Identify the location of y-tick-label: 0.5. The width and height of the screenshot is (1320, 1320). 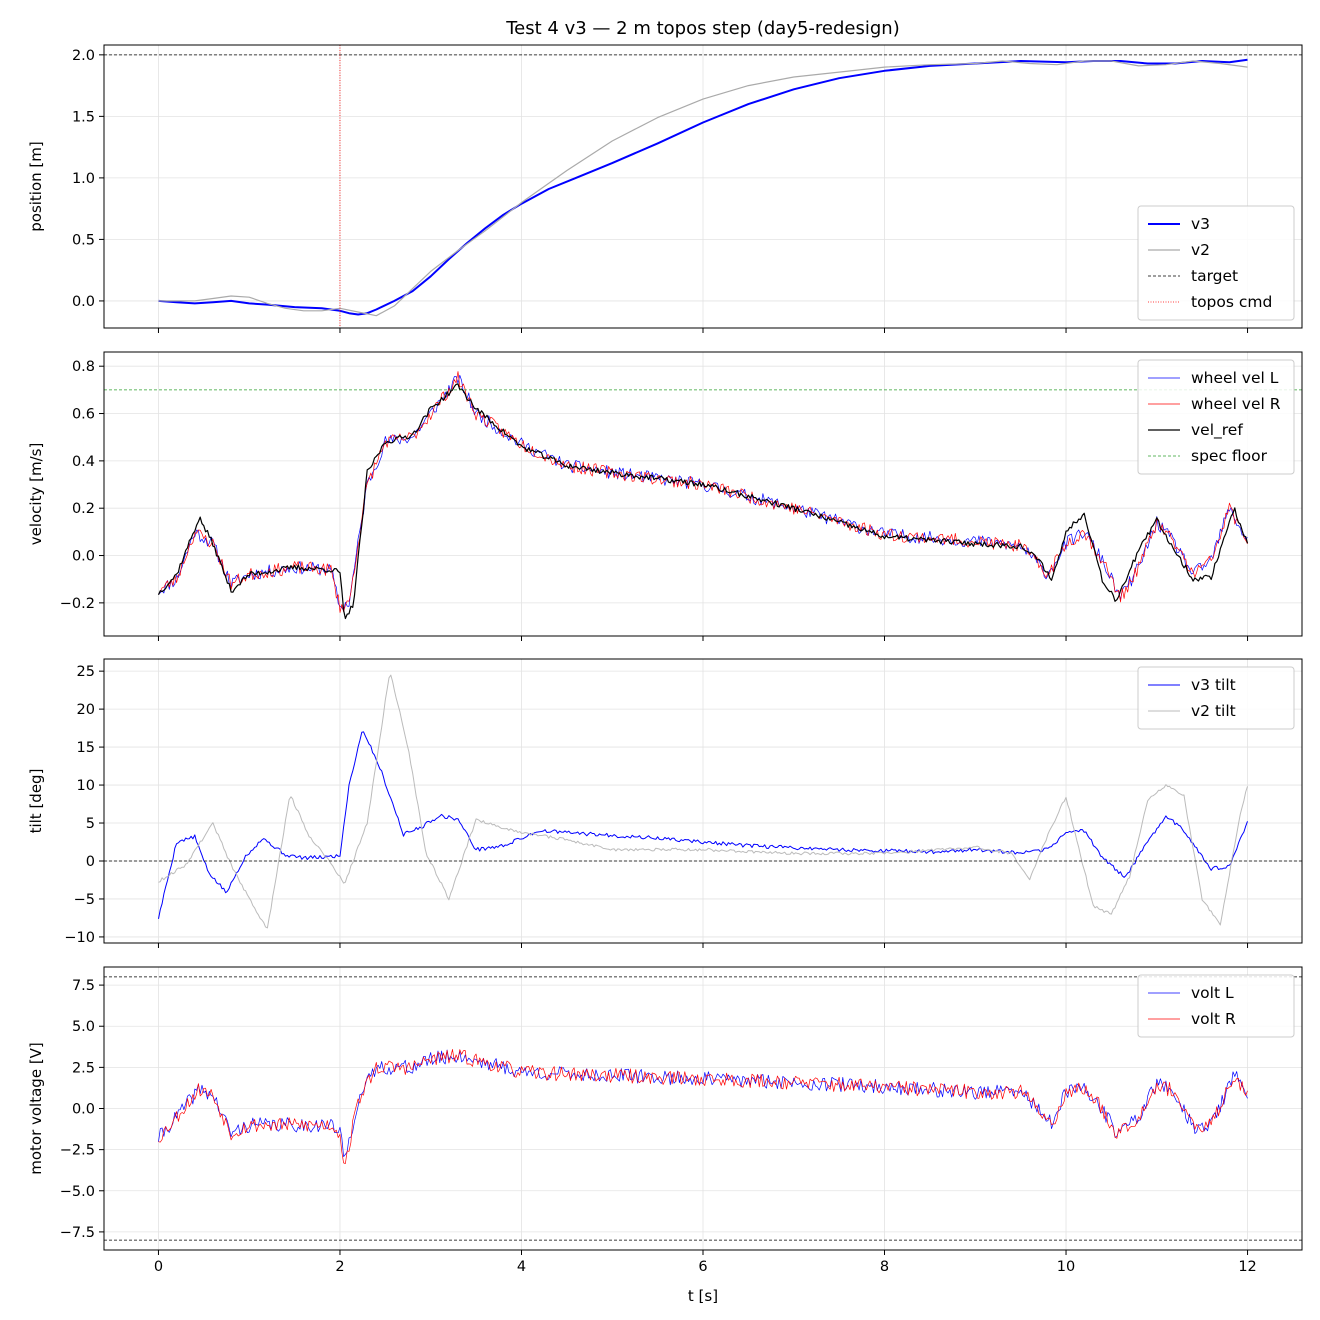
(83, 240).